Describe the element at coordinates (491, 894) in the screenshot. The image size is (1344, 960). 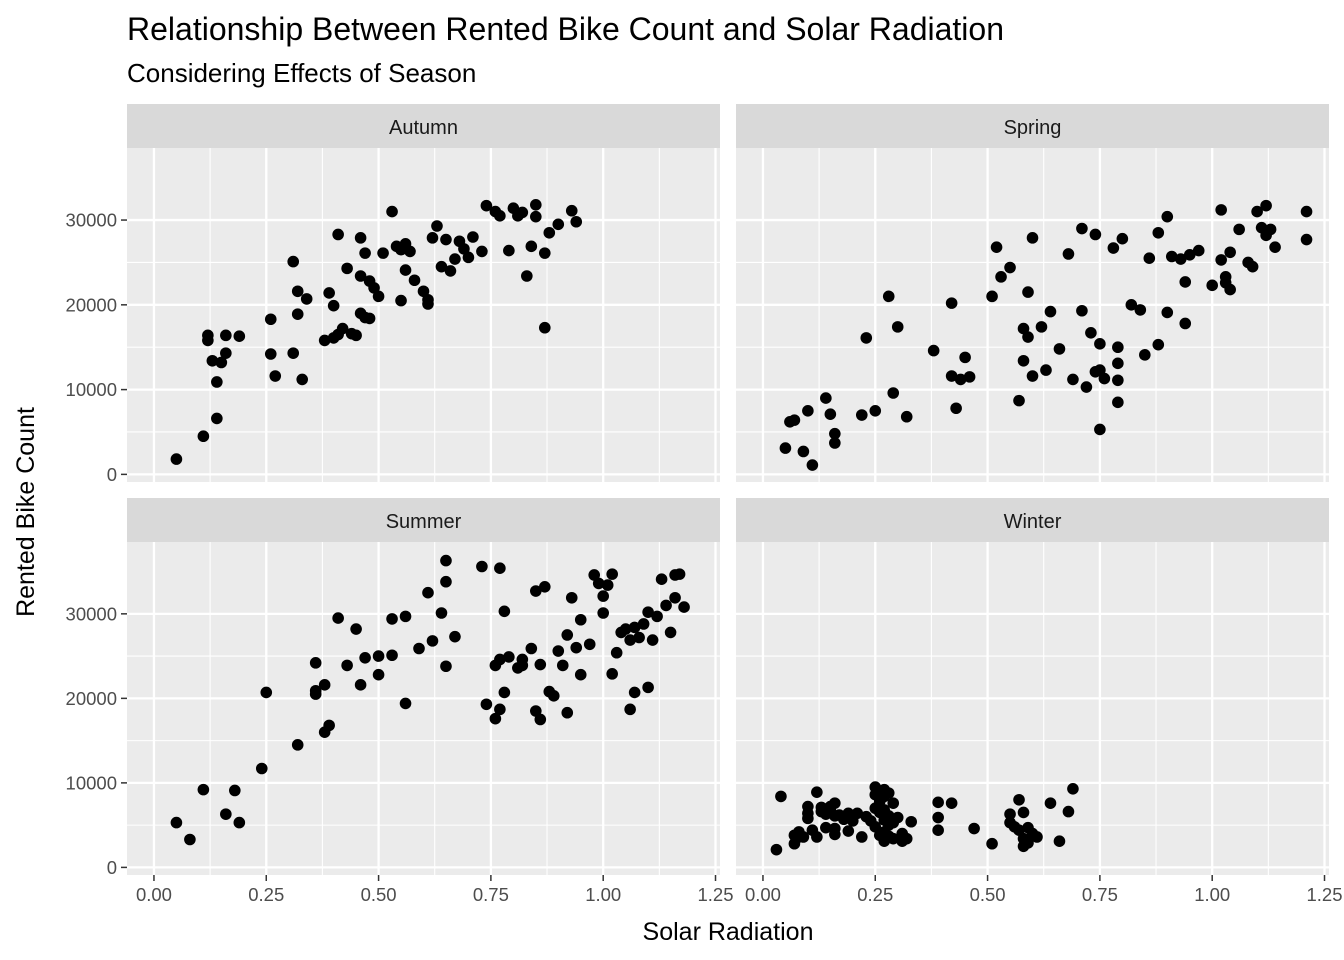
I see `x-tick-label: 0.75` at that location.